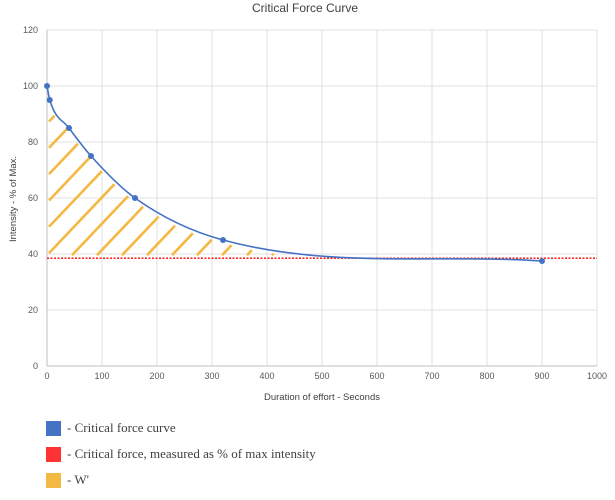 The image size is (615, 500). I want to click on y-tick-label: 0, so click(35, 366).